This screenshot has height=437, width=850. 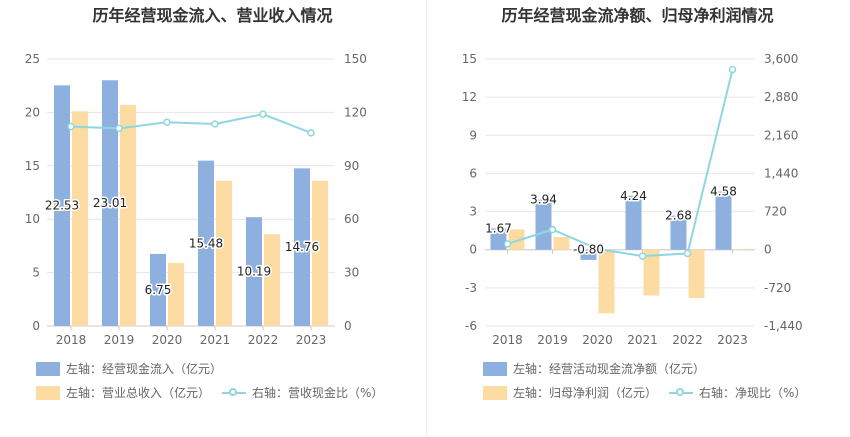 What do you see at coordinates (138, 393) in the screenshot?
I see `legend-label: 左轴：营业总收入（亿元）` at bounding box center [138, 393].